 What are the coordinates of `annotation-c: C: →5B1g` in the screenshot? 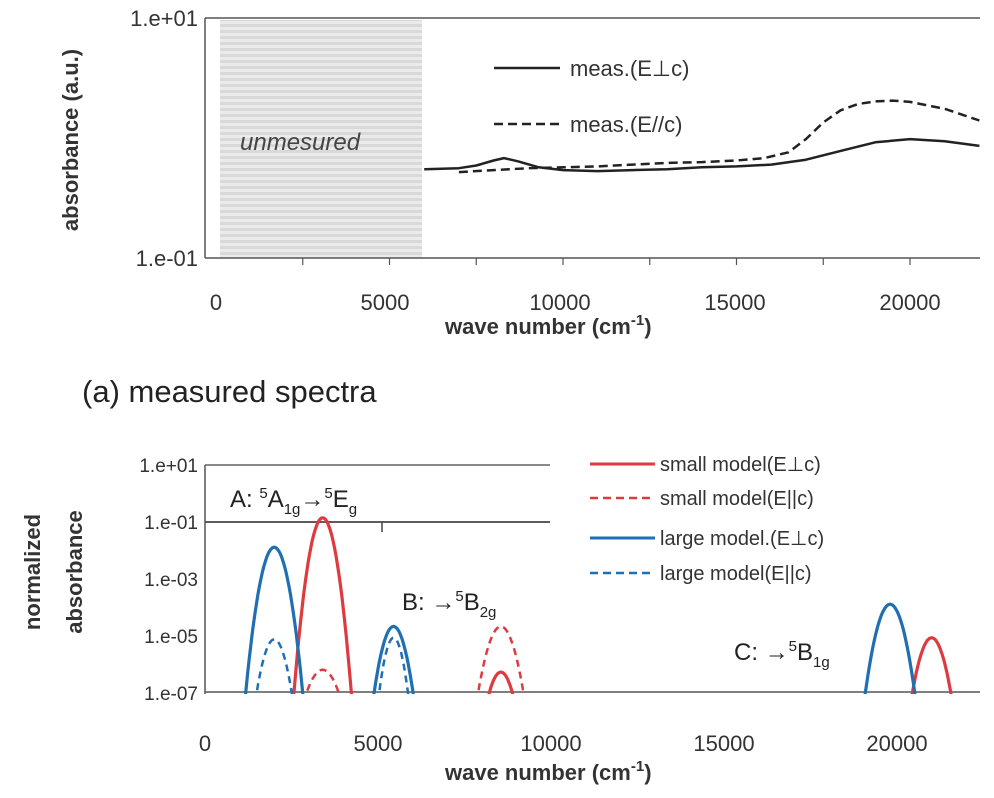 It's located at (782, 654).